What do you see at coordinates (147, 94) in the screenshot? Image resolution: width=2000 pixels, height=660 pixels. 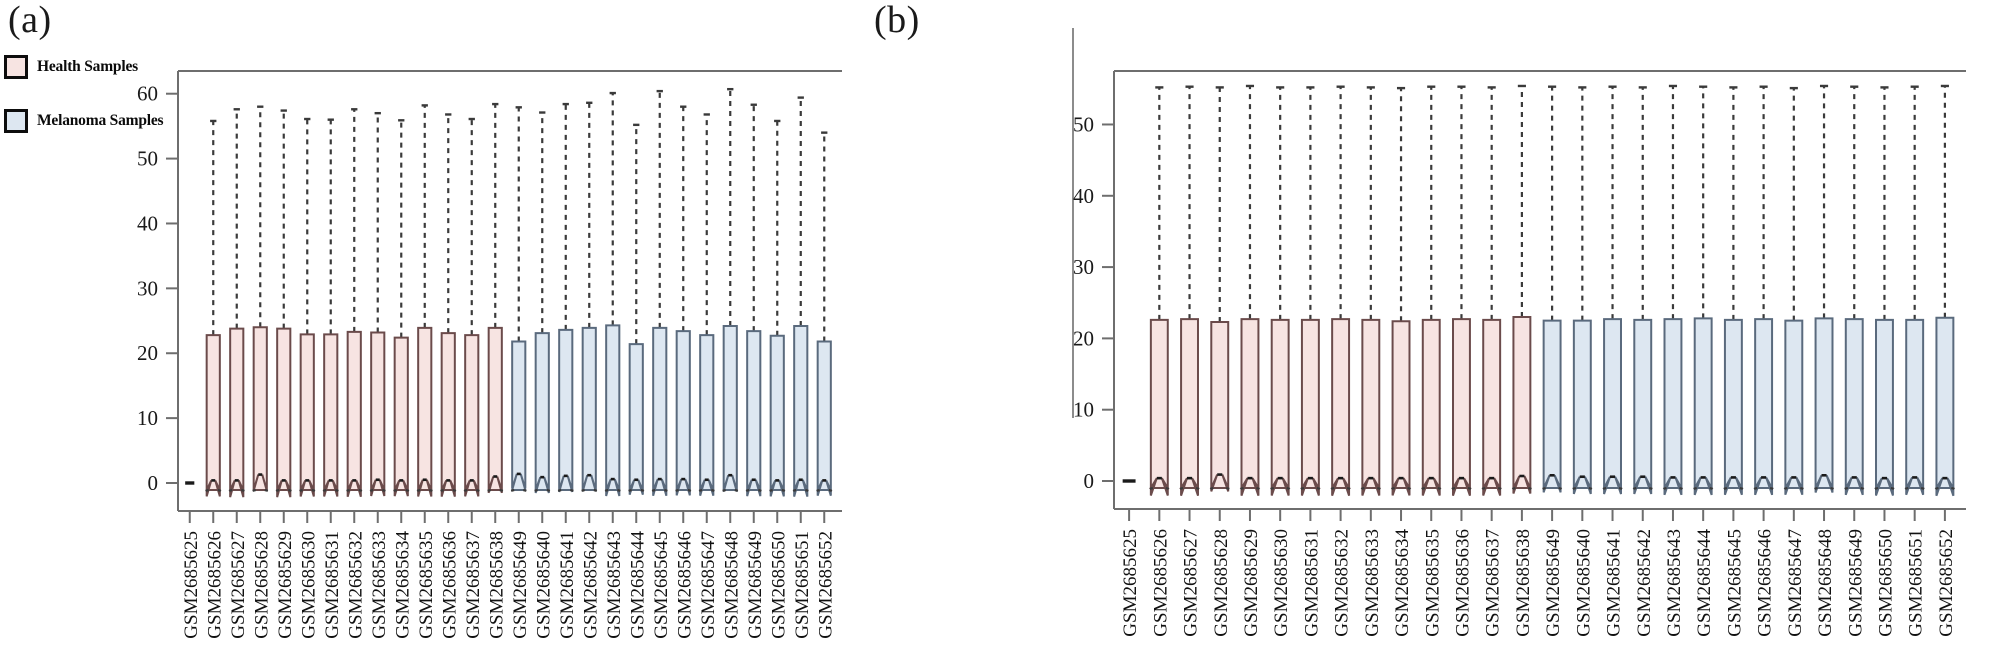 I see `y-axis-tick-label: 60` at bounding box center [147, 94].